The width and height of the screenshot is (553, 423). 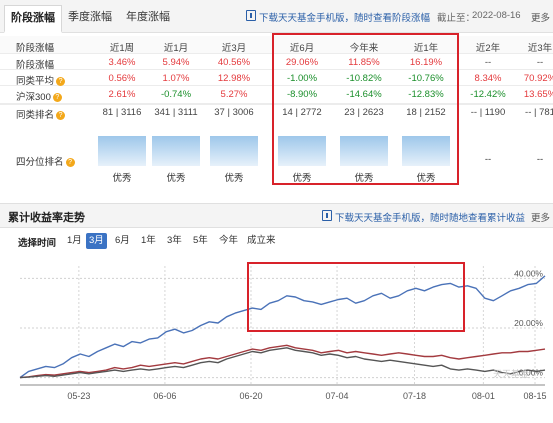 I want to click on x-tick-label: 05-23, so click(x=78, y=396).